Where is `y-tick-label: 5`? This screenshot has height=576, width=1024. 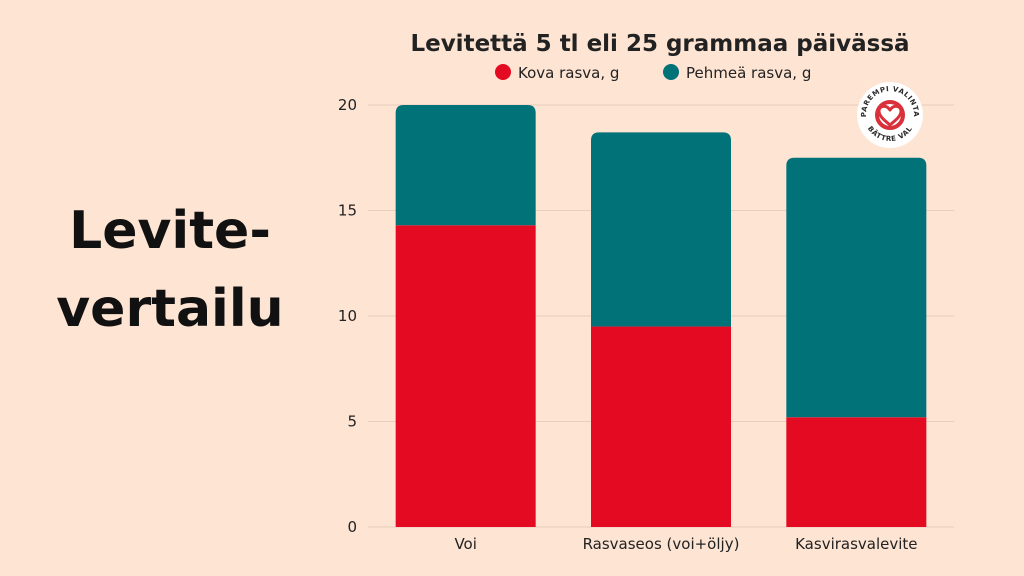
y-tick-label: 5 is located at coordinates (352, 422).